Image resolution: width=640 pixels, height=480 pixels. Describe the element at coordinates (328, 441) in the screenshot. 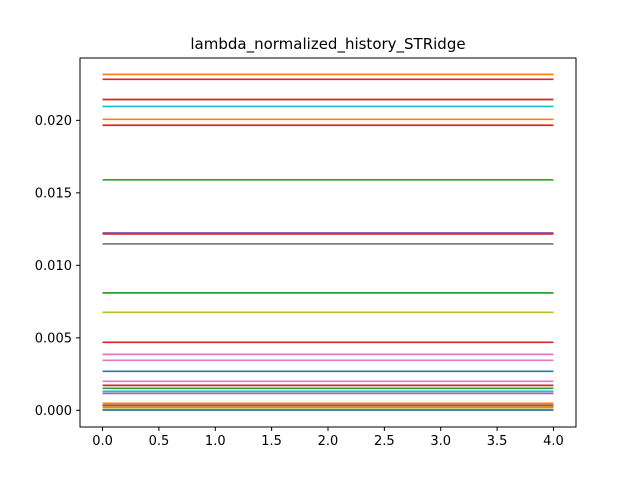

I see `x-tick-label: 2.0` at that location.